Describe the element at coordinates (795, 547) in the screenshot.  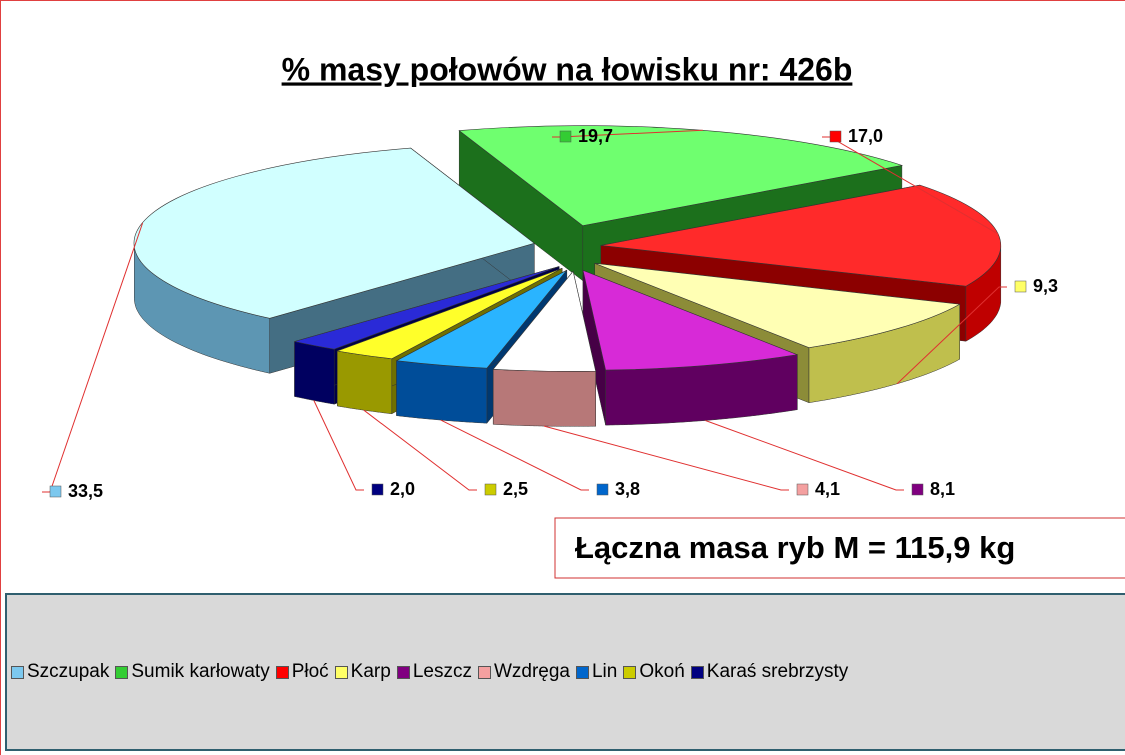
I see `annotation: Łączna masa ryb M = 115,9 kg` at that location.